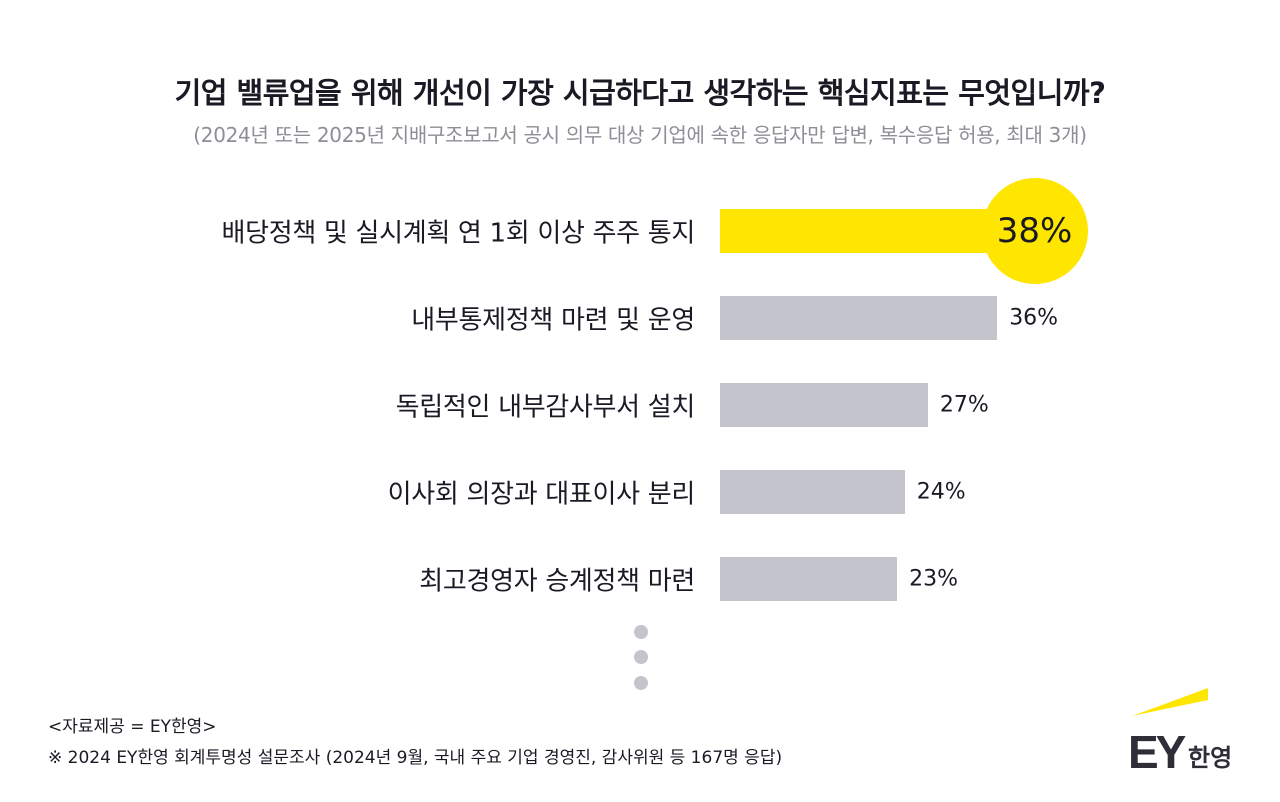  I want to click on ey-logo: EY 한영, so click(1180, 730).